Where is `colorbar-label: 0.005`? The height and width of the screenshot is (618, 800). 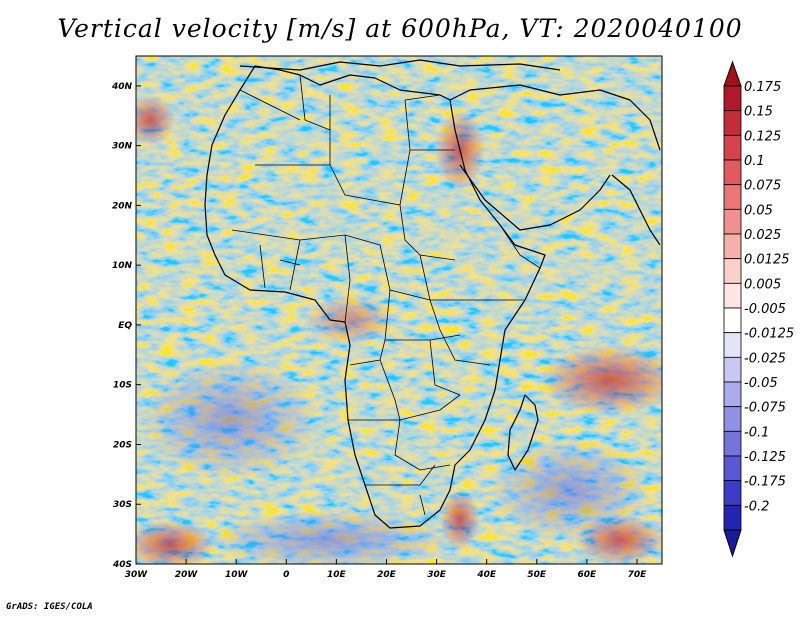 colorbar-label: 0.005 is located at coordinates (762, 284).